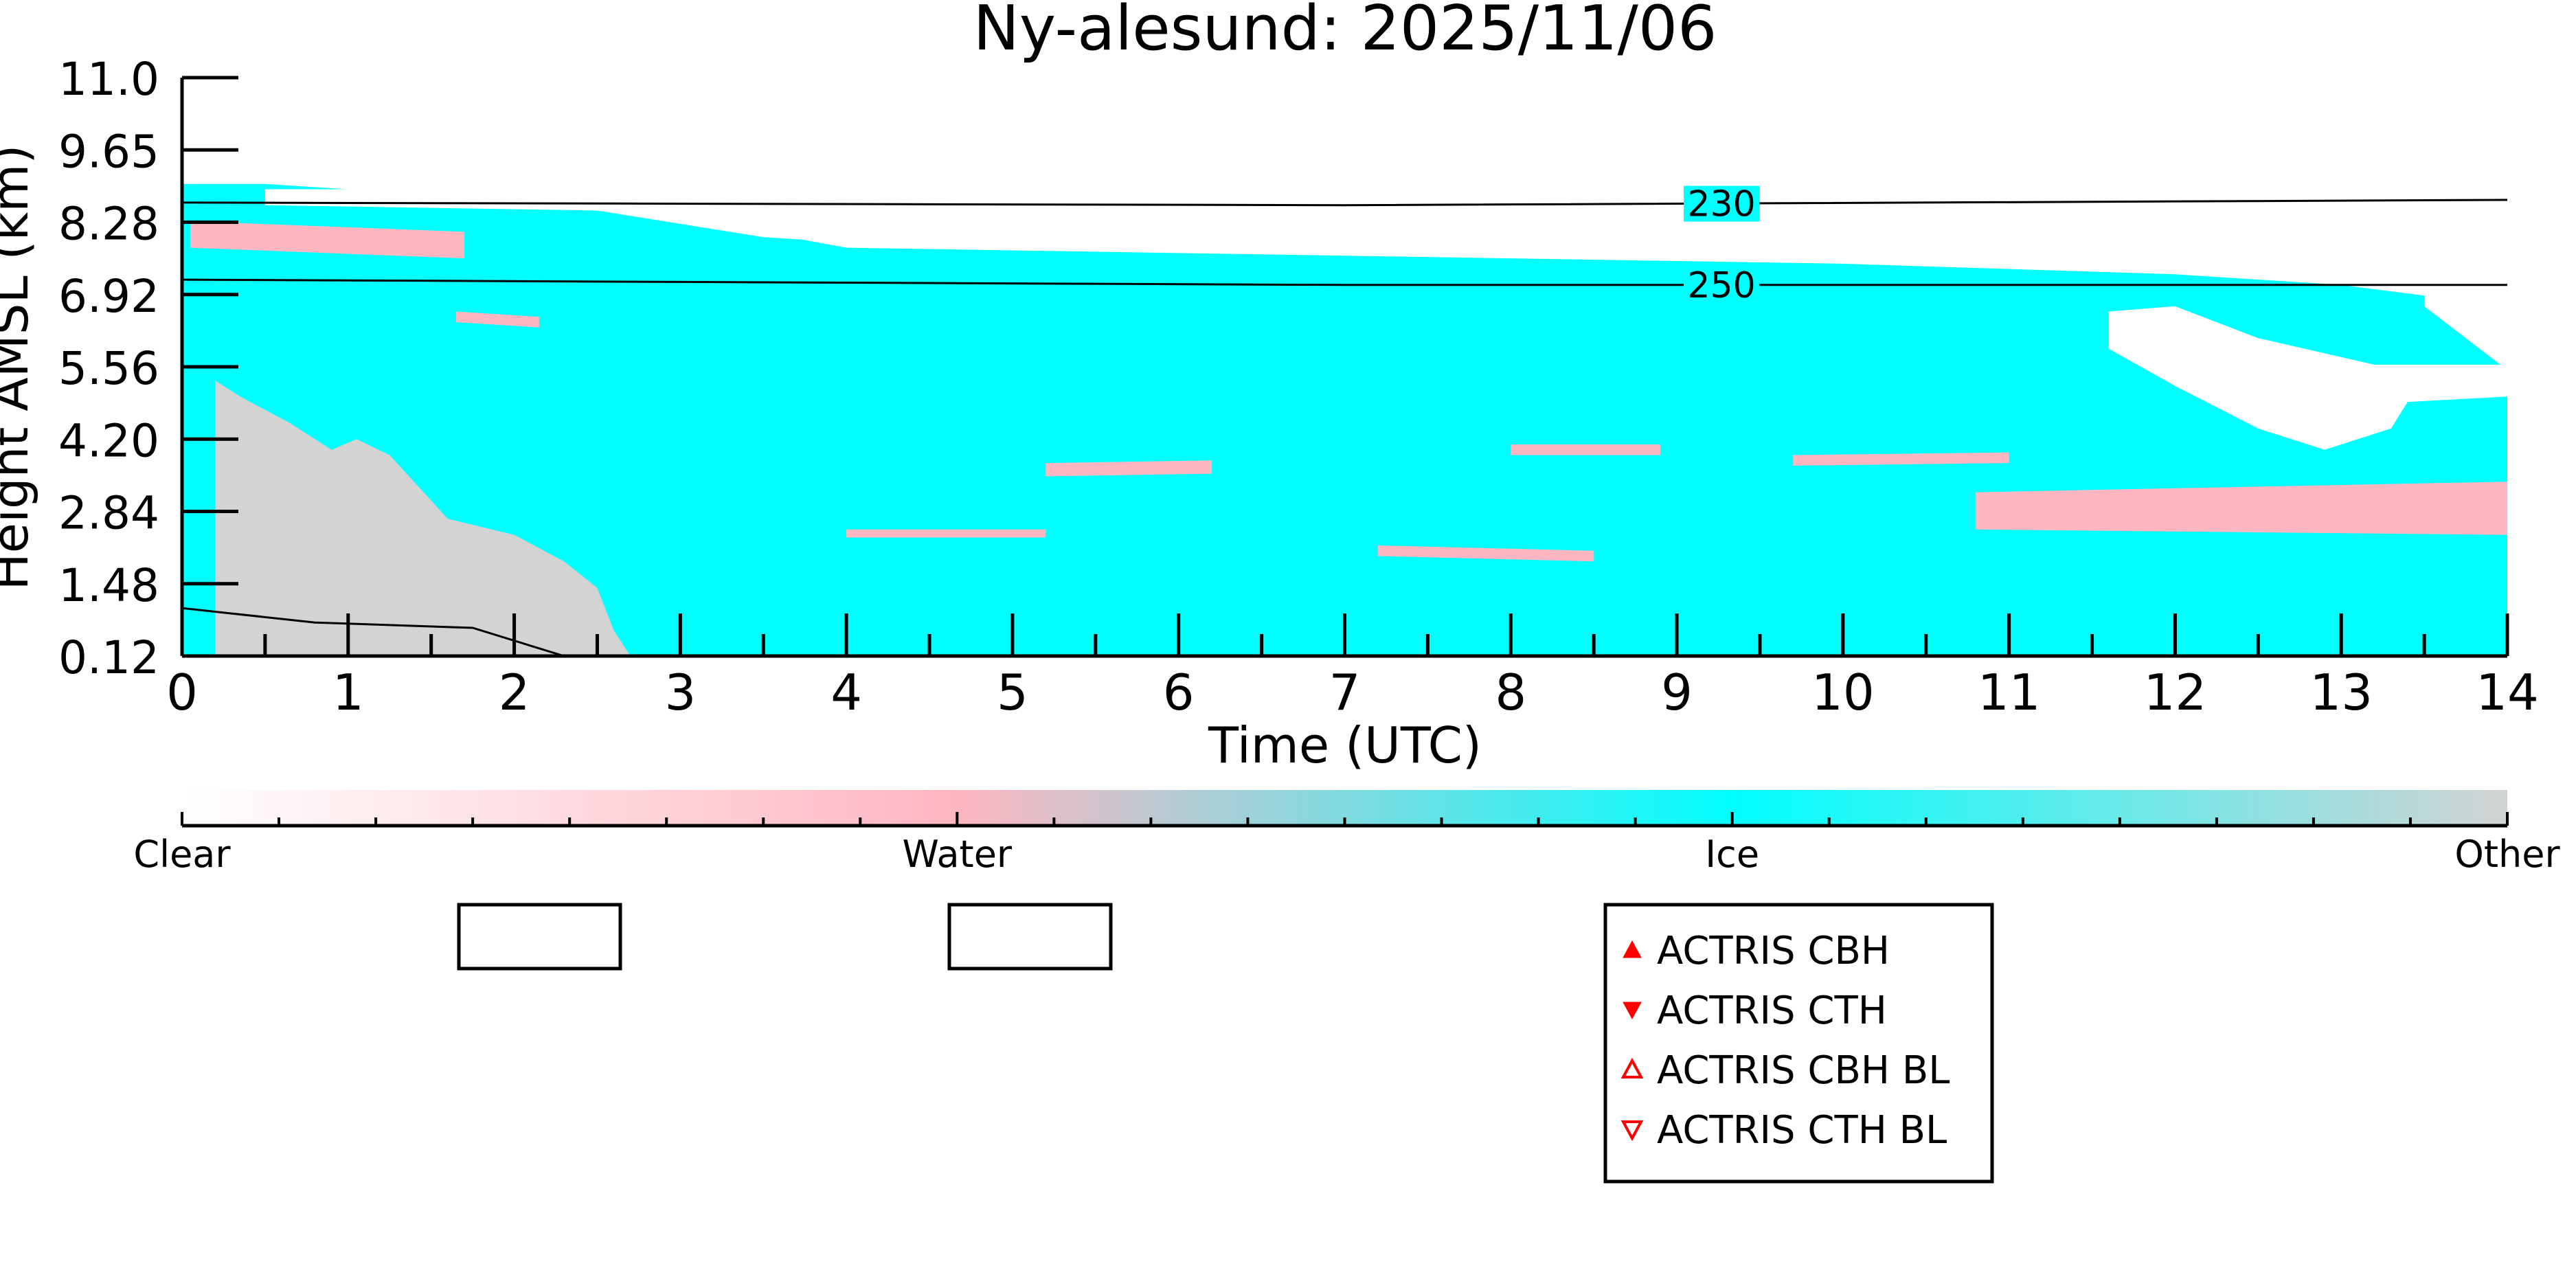 This screenshot has width=2576, height=1288. What do you see at coordinates (514, 692) in the screenshot?
I see `x-tick-label-2: 2` at bounding box center [514, 692].